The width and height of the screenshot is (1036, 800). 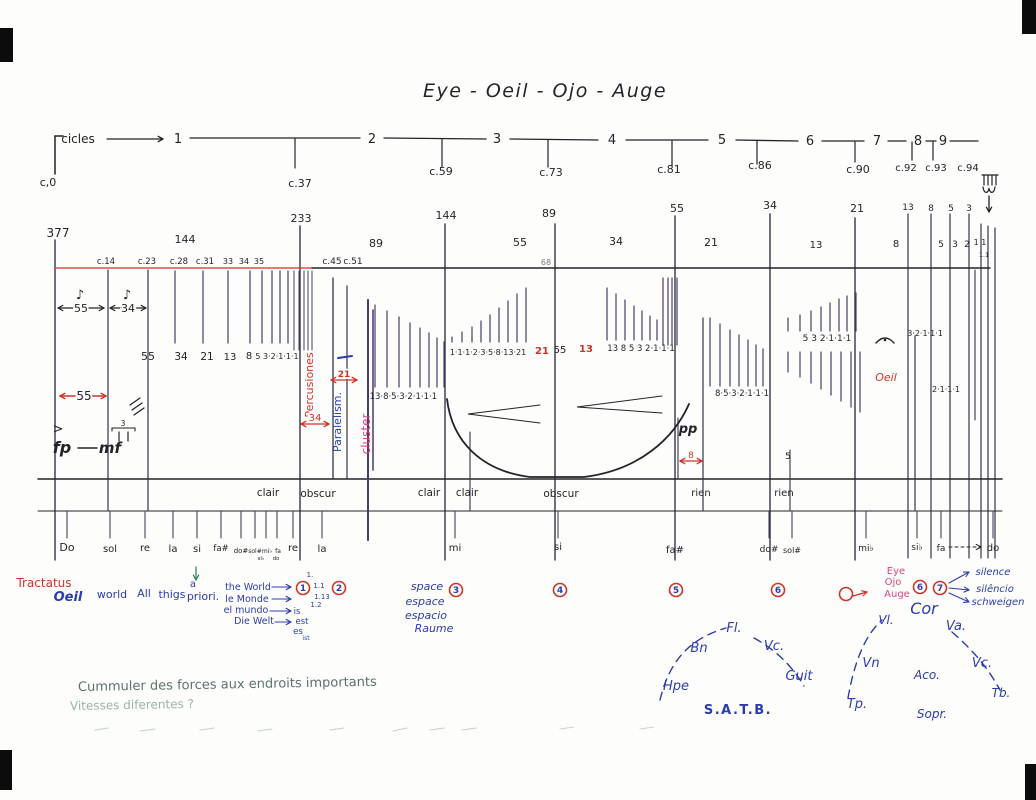 I want to click on scan-mark-top-left, so click(x=6, y=45).